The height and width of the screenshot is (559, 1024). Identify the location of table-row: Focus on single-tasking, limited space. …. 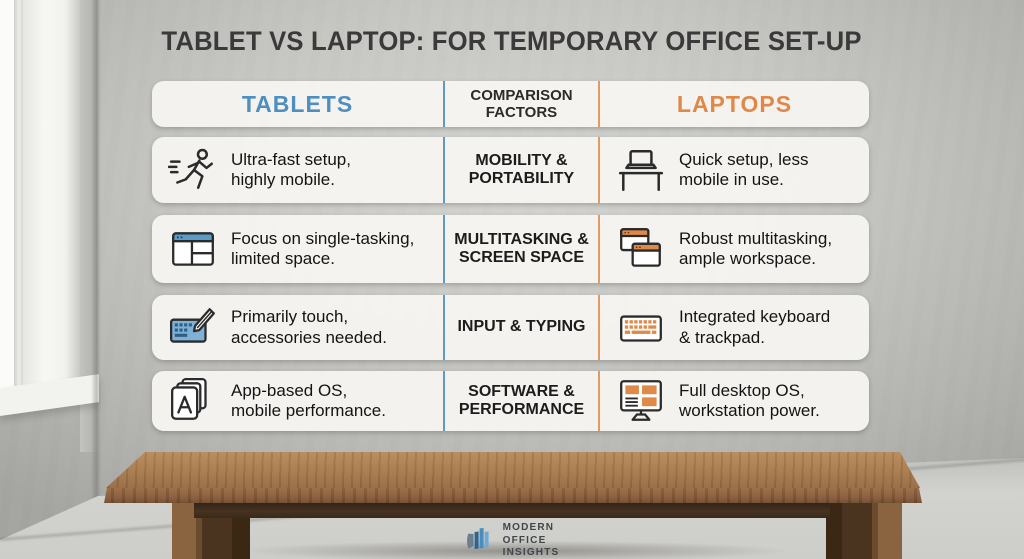
(510, 249).